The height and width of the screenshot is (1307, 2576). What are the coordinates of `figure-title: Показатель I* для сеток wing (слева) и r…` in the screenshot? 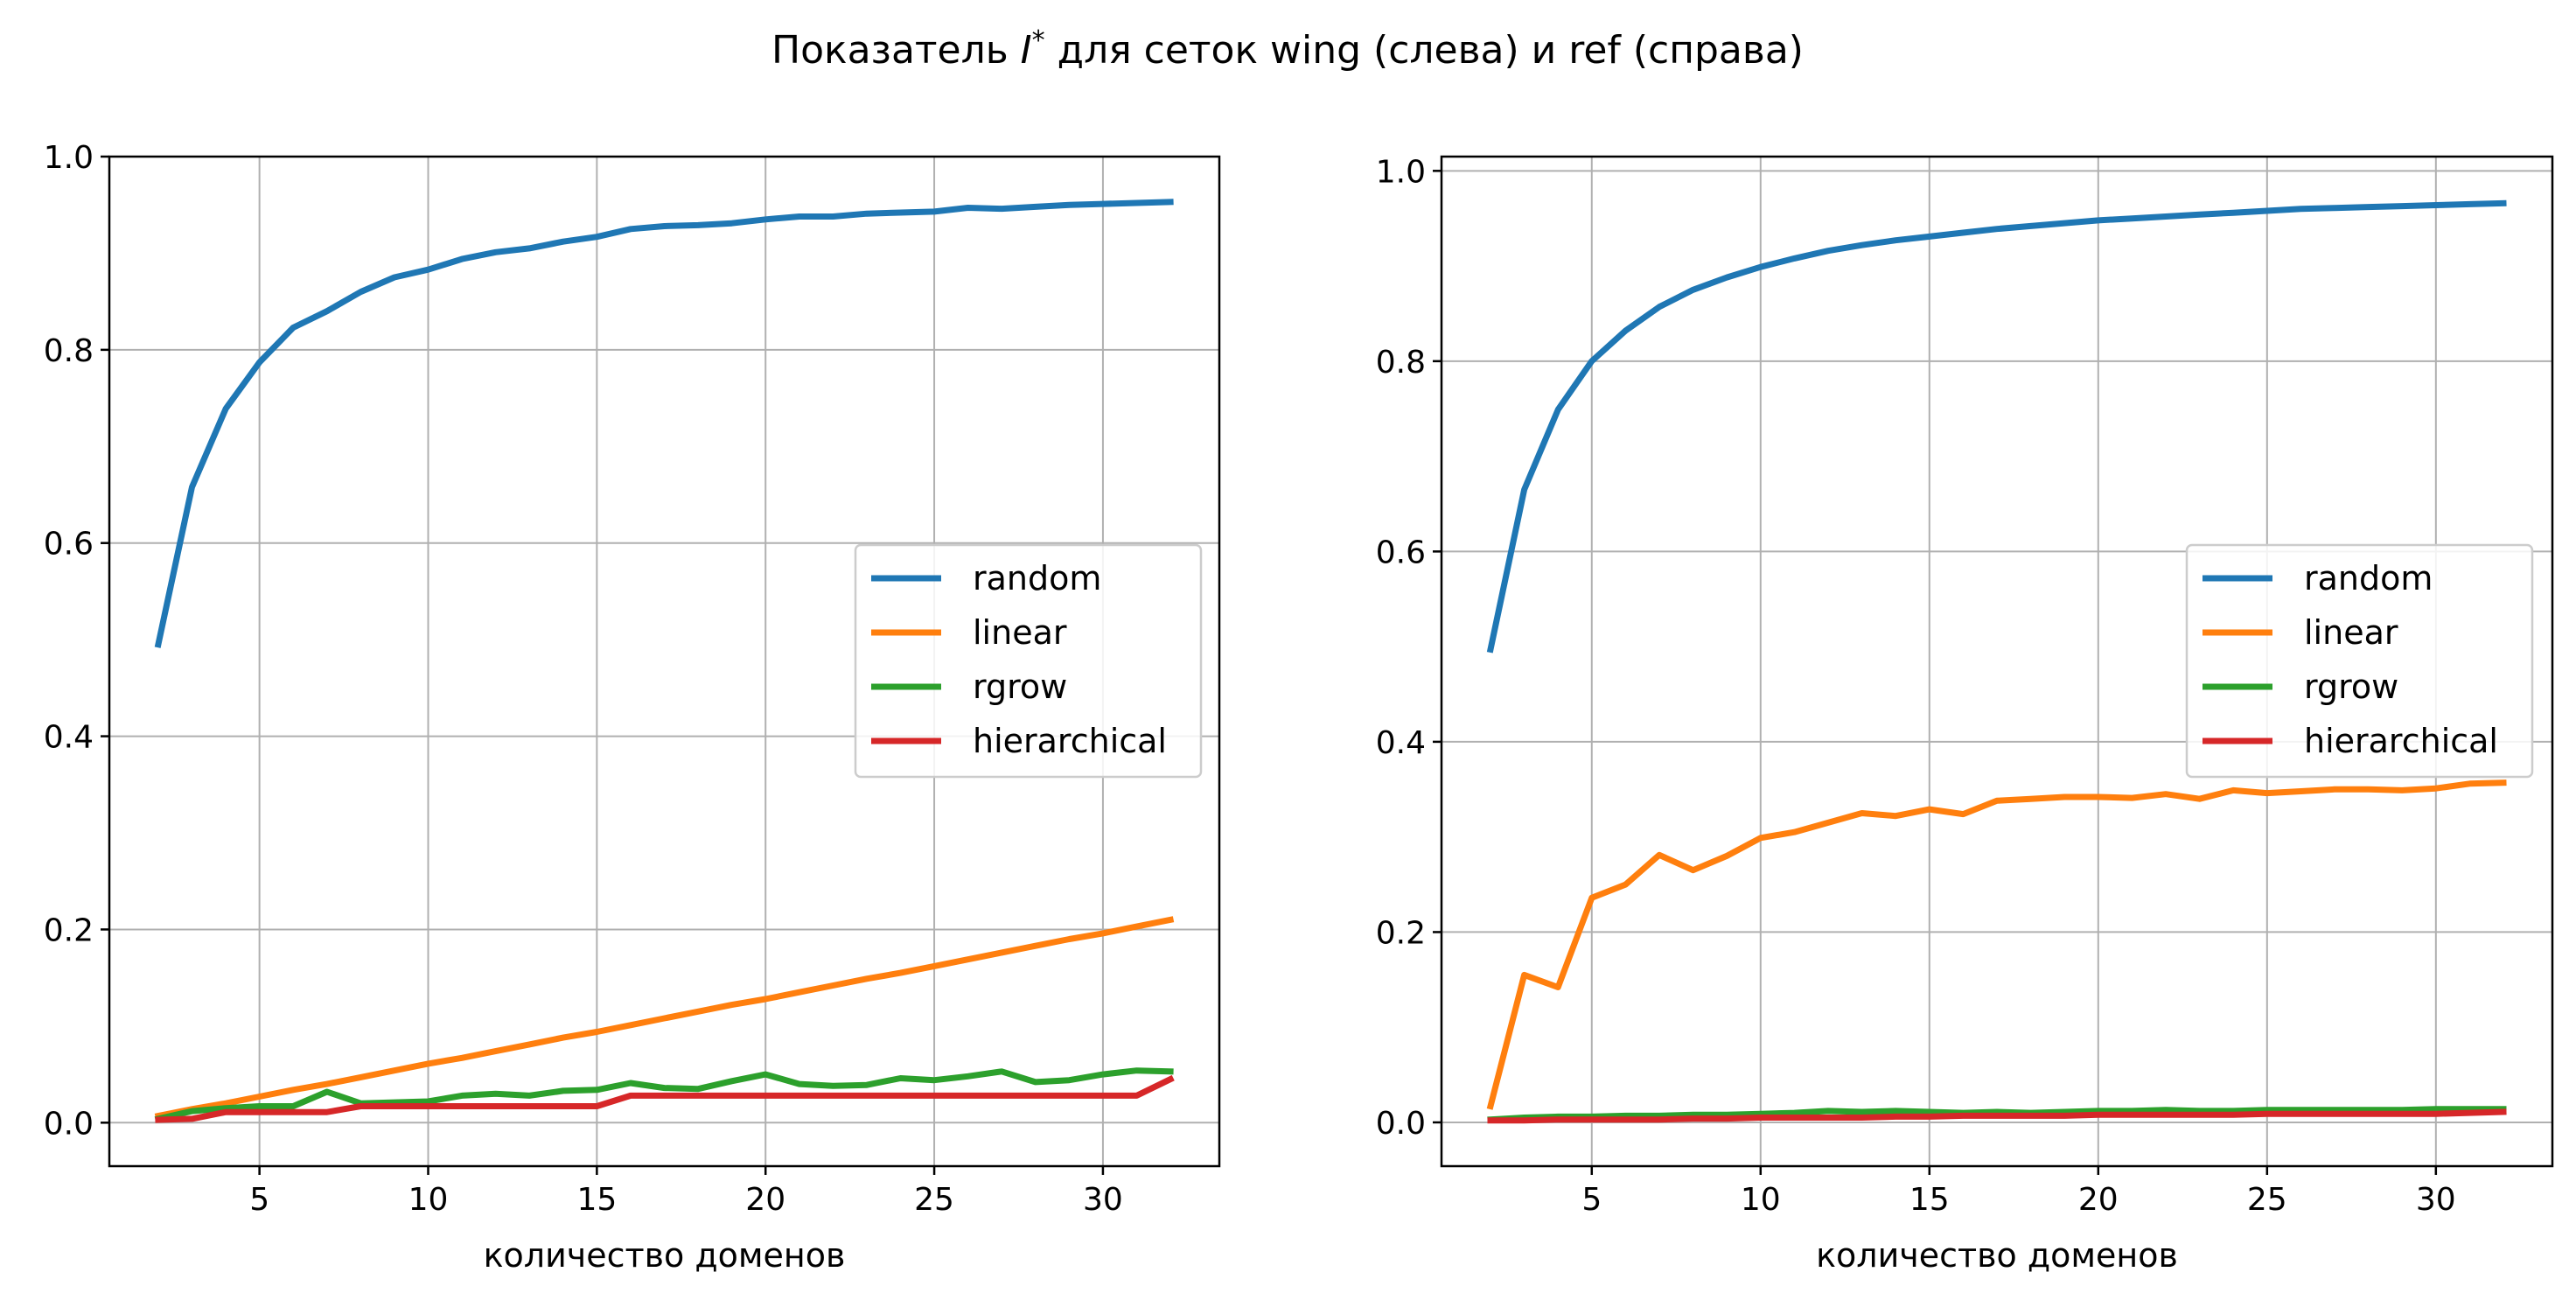 It's located at (1287, 49).